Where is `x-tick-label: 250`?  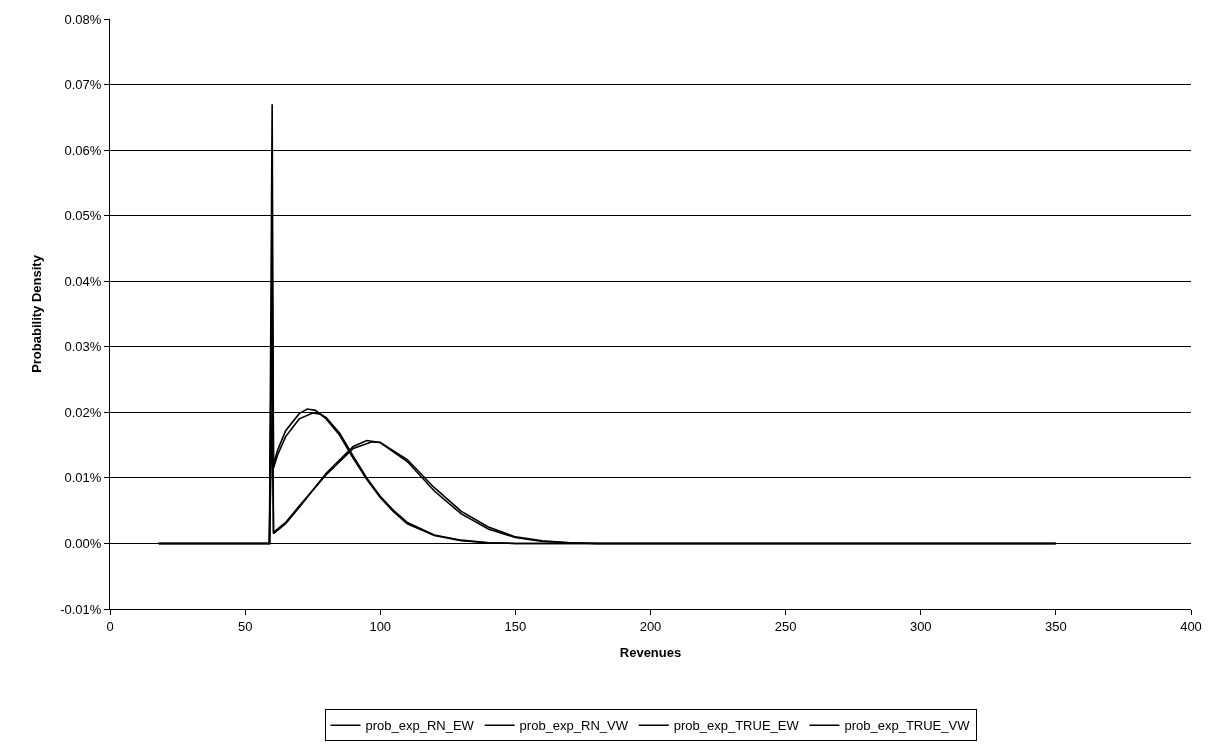
x-tick-label: 250 is located at coordinates (785, 626).